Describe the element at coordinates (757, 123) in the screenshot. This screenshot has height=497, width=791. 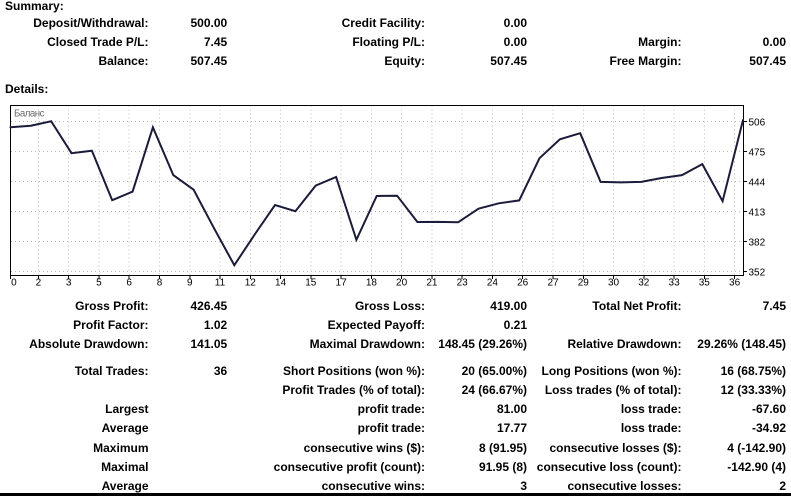
I see `svg-text: 506` at that location.